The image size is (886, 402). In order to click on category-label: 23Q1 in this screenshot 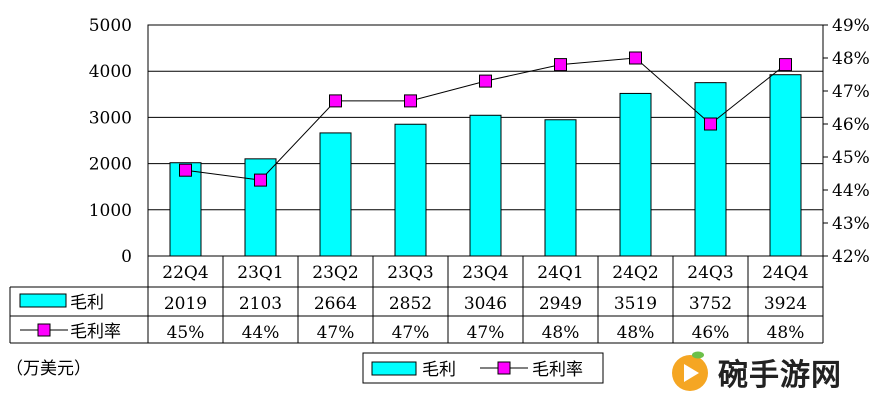, I will do `click(260, 273)`.